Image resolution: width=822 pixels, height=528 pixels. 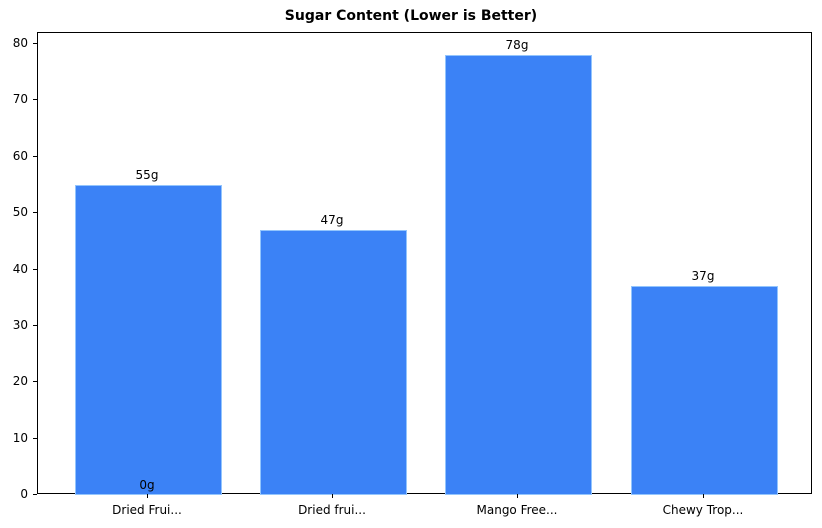 I want to click on chart-title: Sugar Content (Lower is Better), so click(x=411, y=16).